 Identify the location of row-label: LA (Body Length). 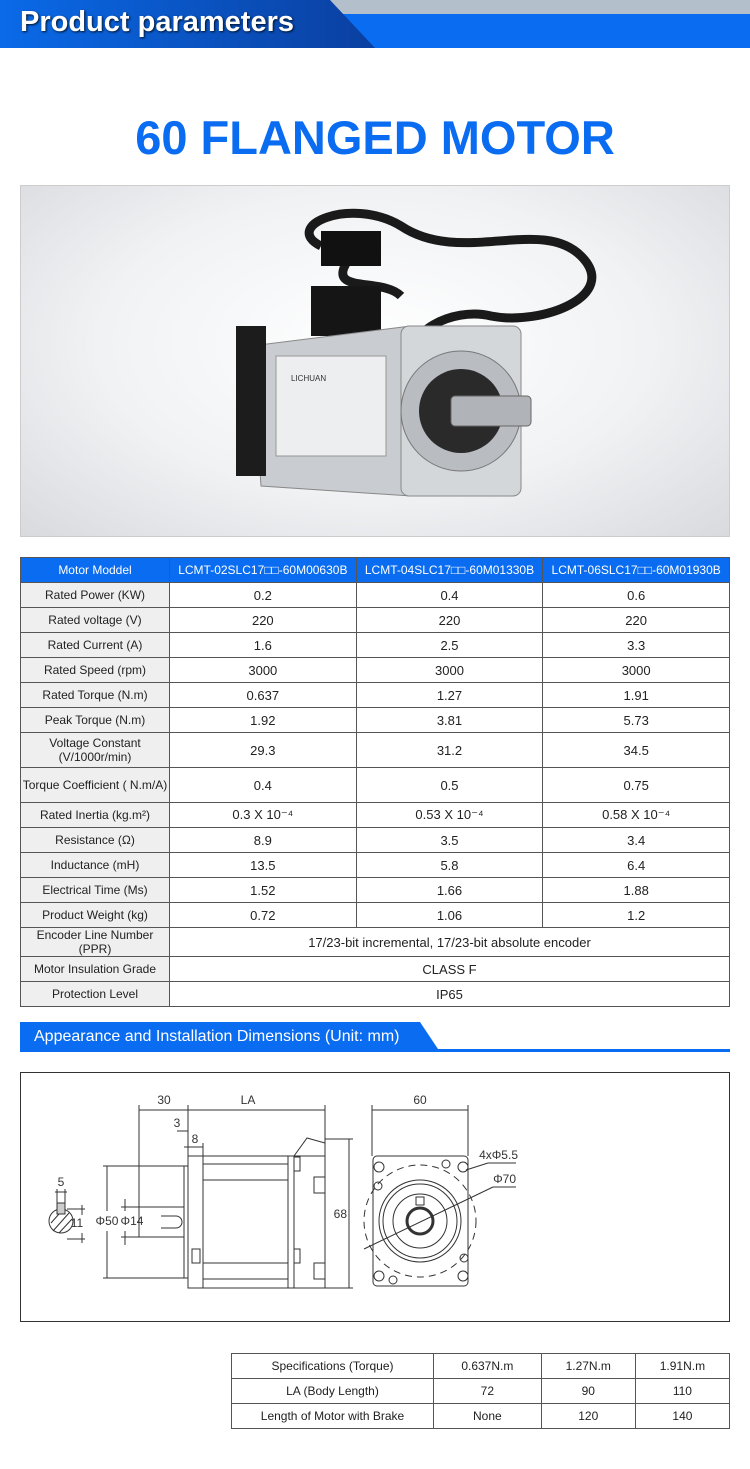
(332, 1391).